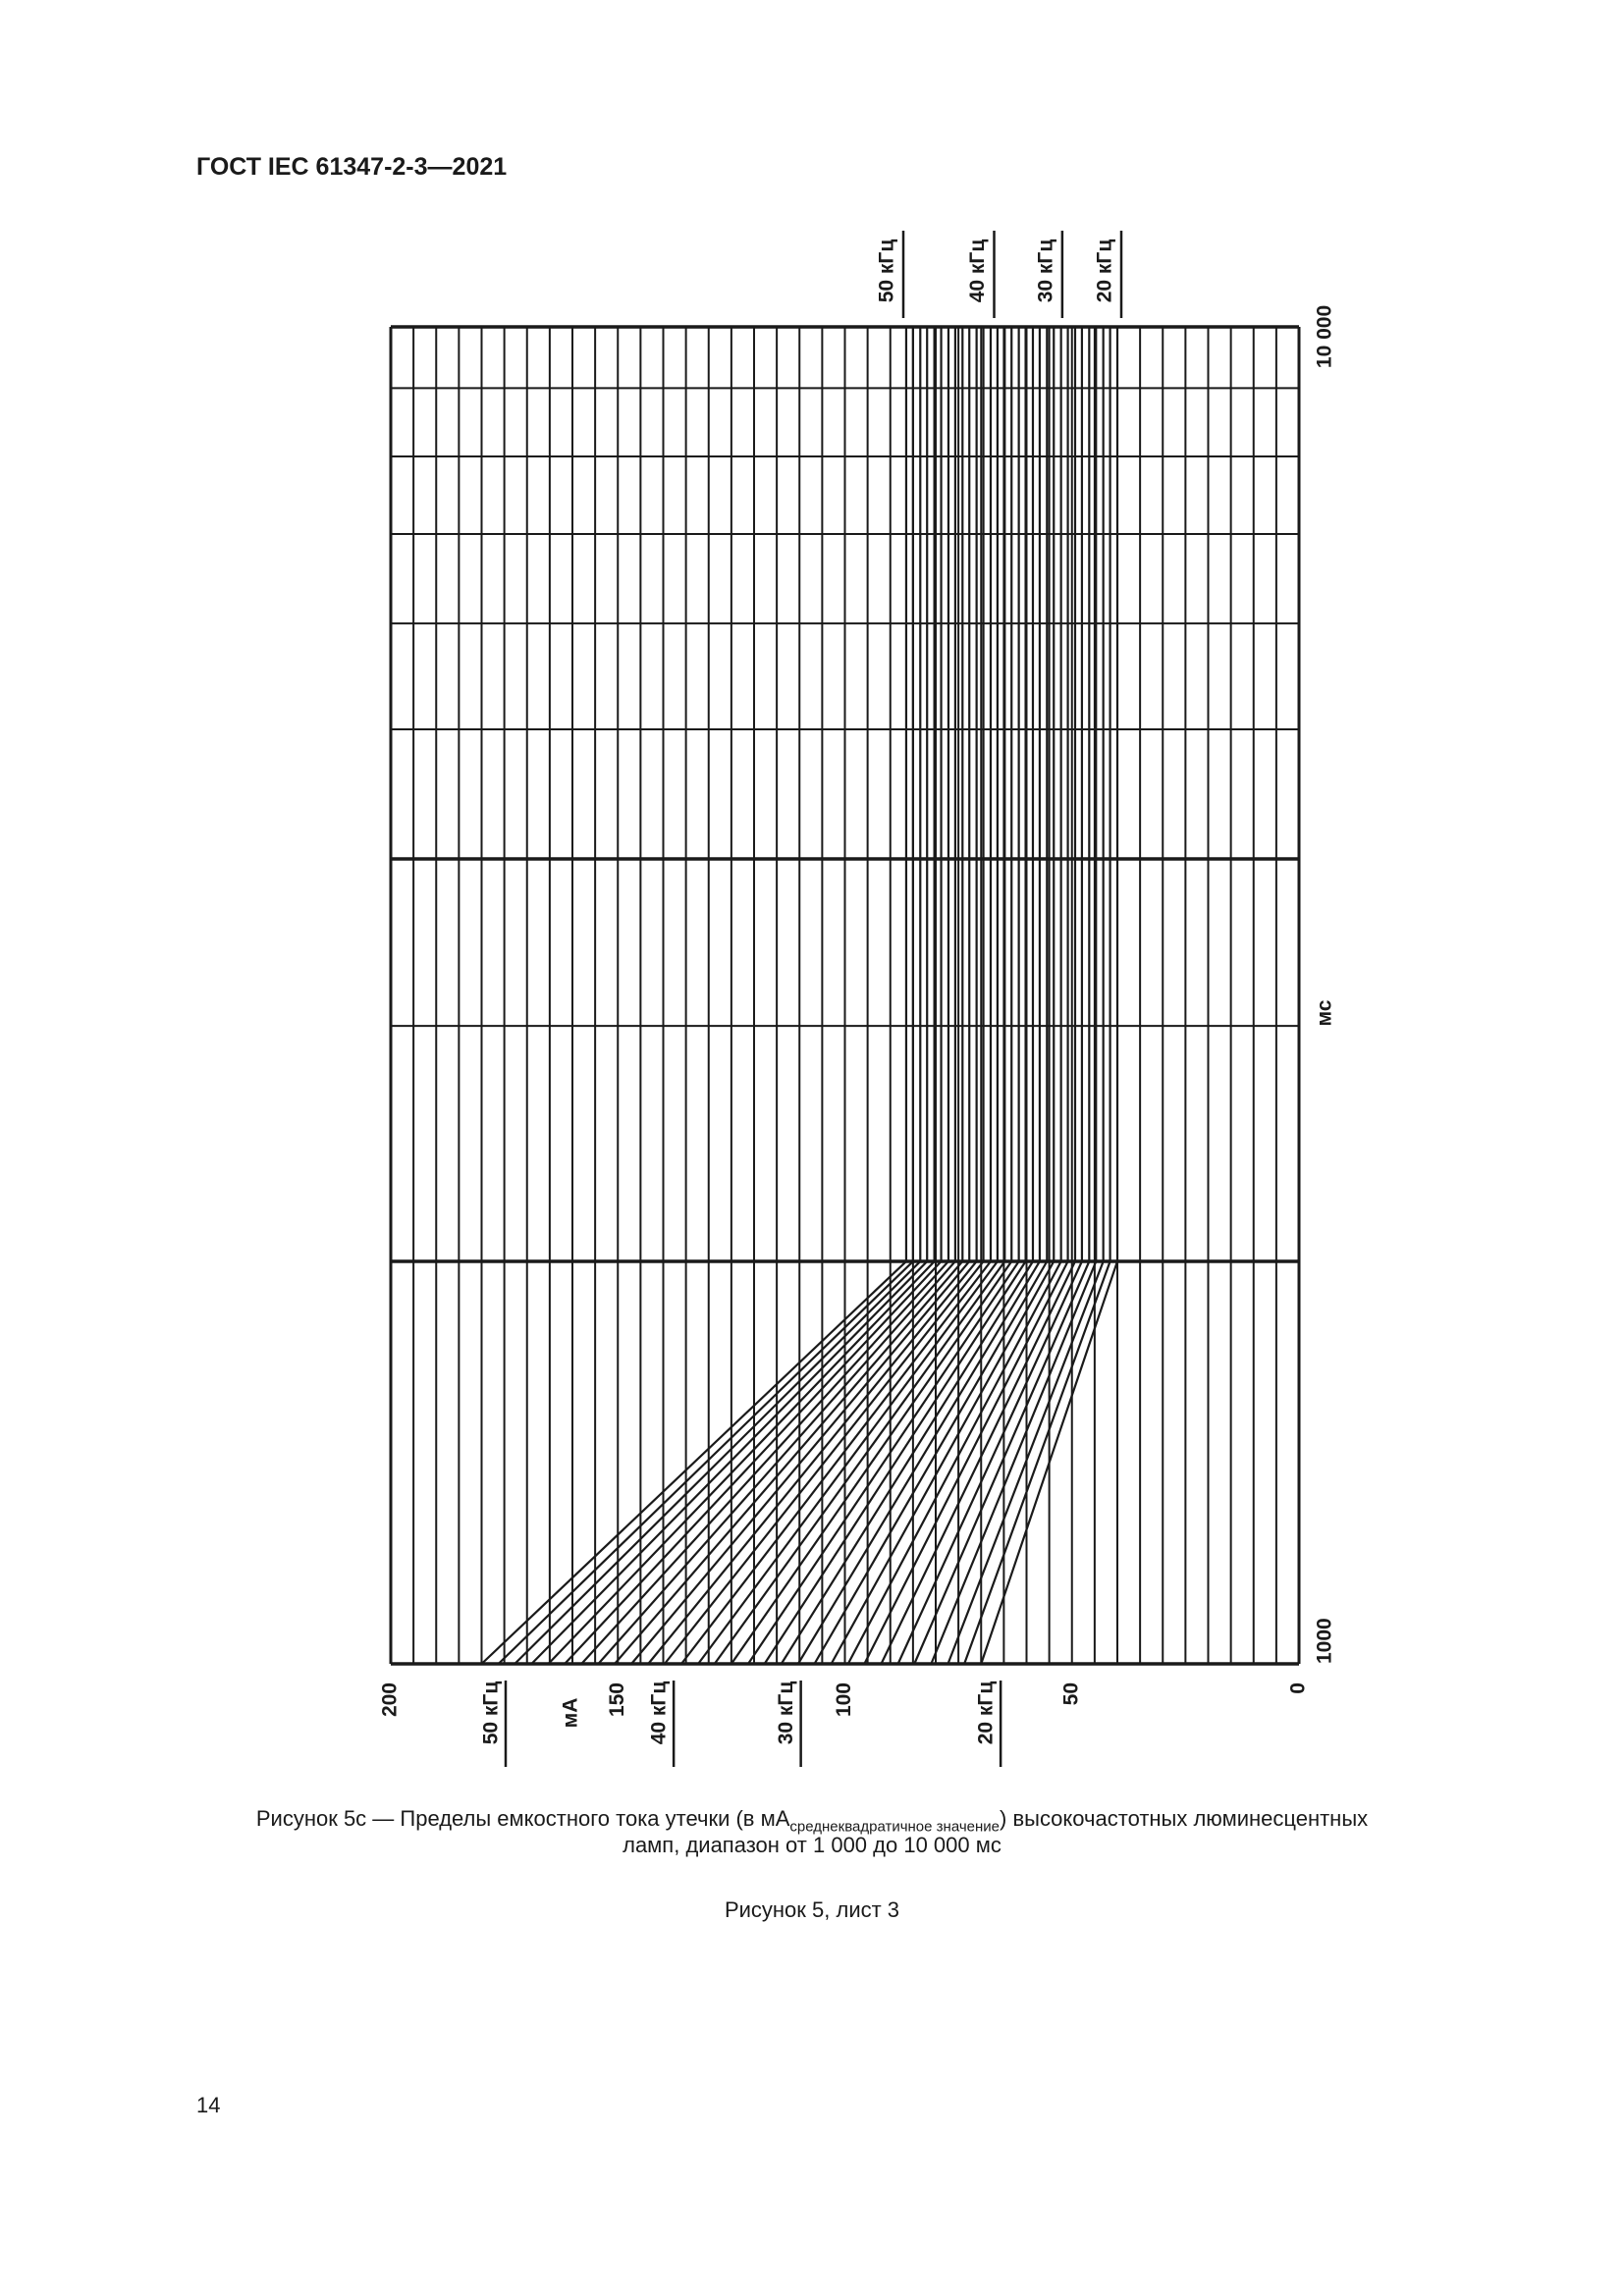 The width and height of the screenshot is (1624, 2296). What do you see at coordinates (1045, 271) in the screenshot?
I see `frequency-label-top: 30 кГц` at bounding box center [1045, 271].